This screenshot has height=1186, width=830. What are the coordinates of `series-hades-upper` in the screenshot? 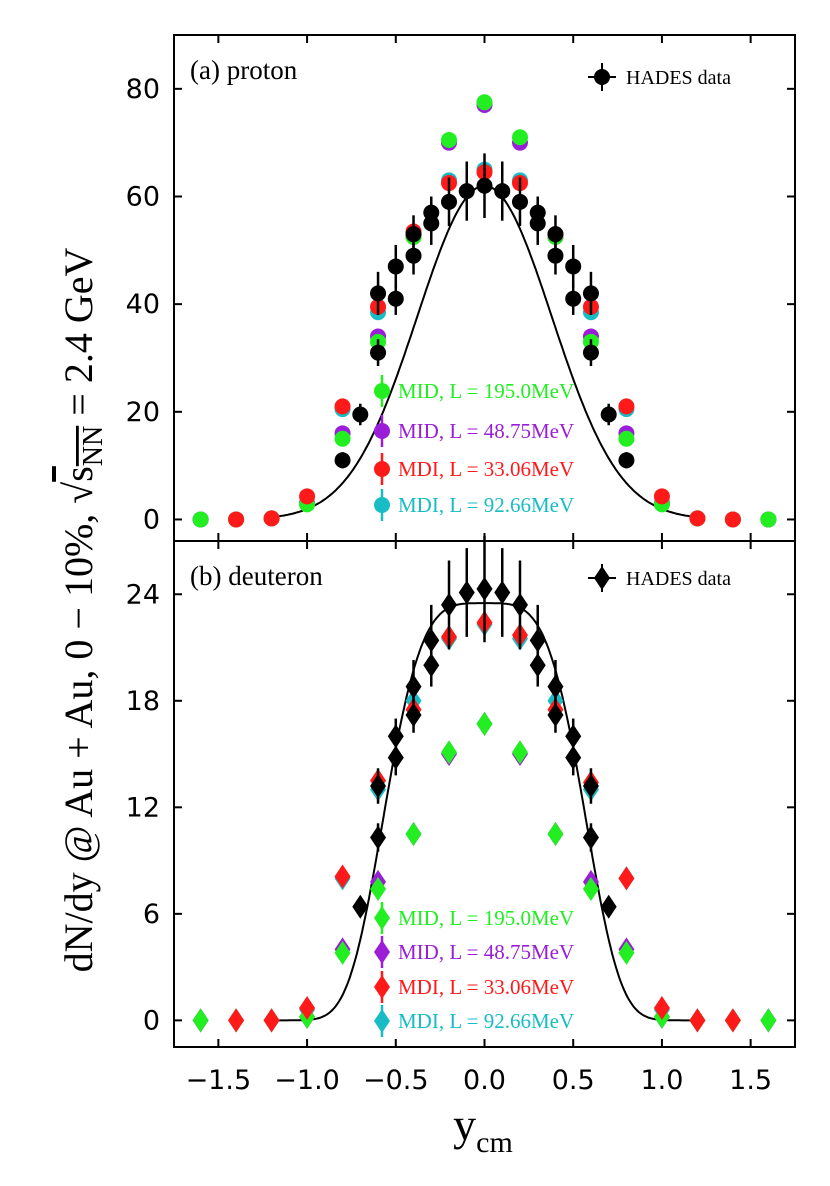 It's located at (484, 723).